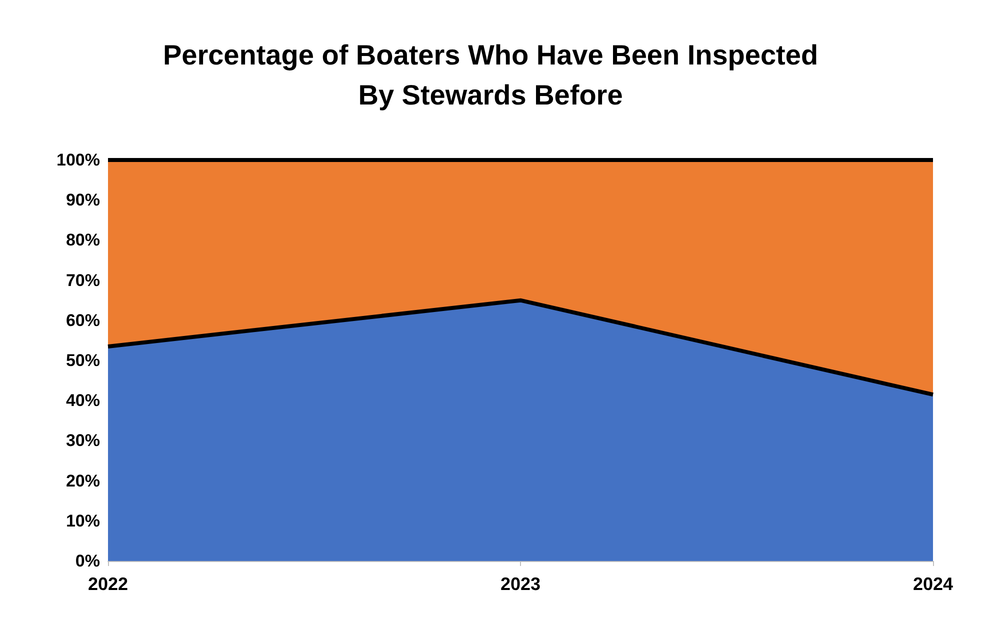 The width and height of the screenshot is (981, 626). What do you see at coordinates (87, 561) in the screenshot?
I see `y-tick-label: 0%` at bounding box center [87, 561].